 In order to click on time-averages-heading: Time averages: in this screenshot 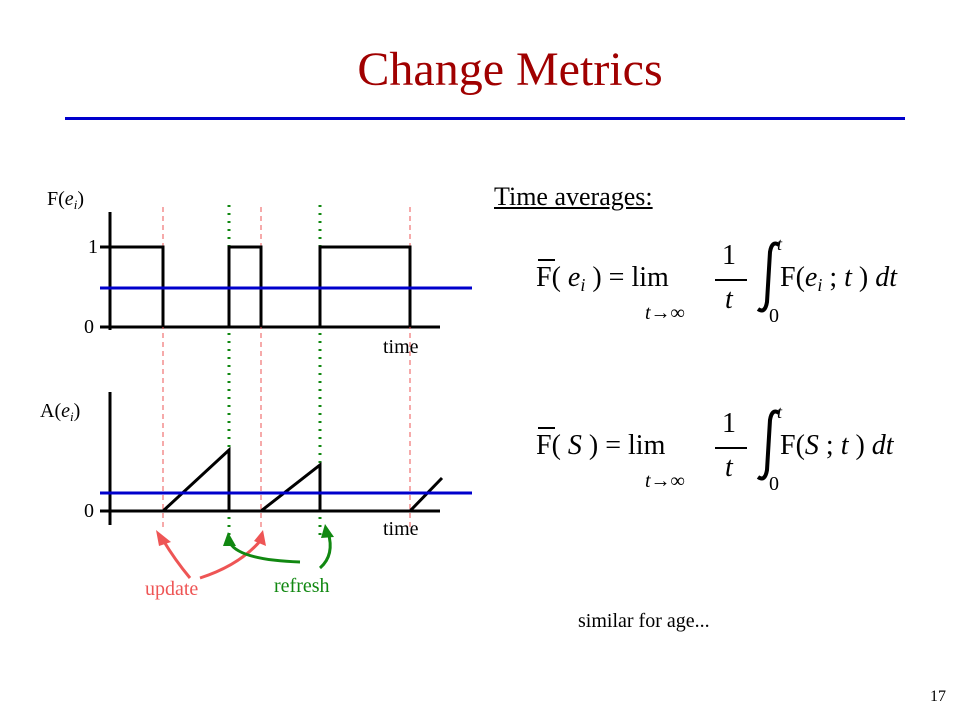, I will do `click(573, 196)`.